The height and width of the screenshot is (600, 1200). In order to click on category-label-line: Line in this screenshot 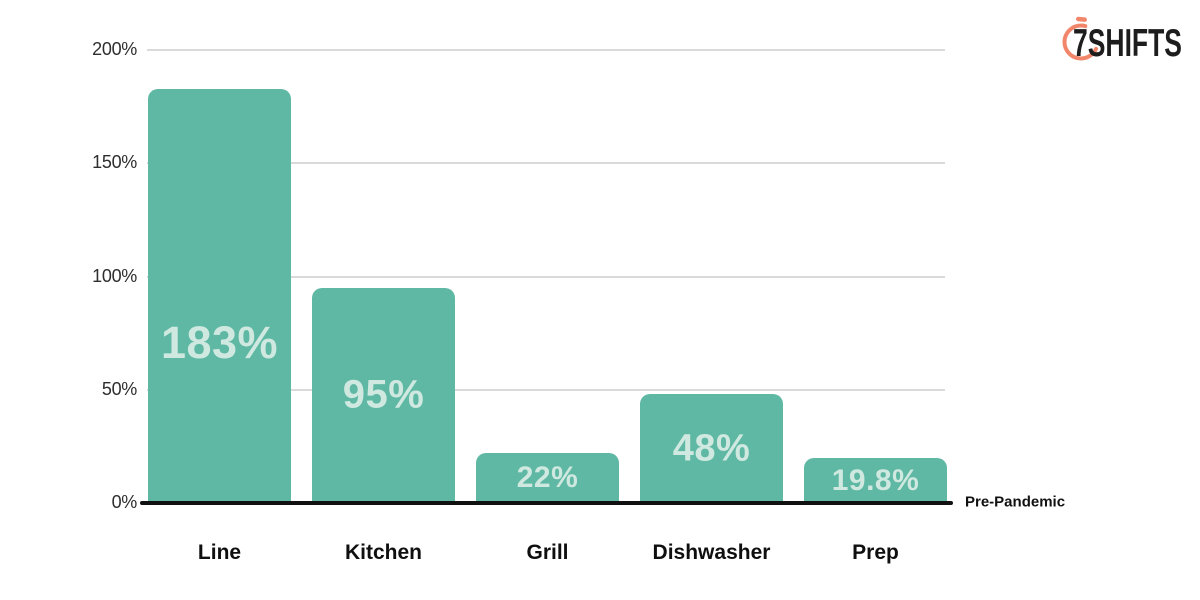, I will do `click(219, 552)`.